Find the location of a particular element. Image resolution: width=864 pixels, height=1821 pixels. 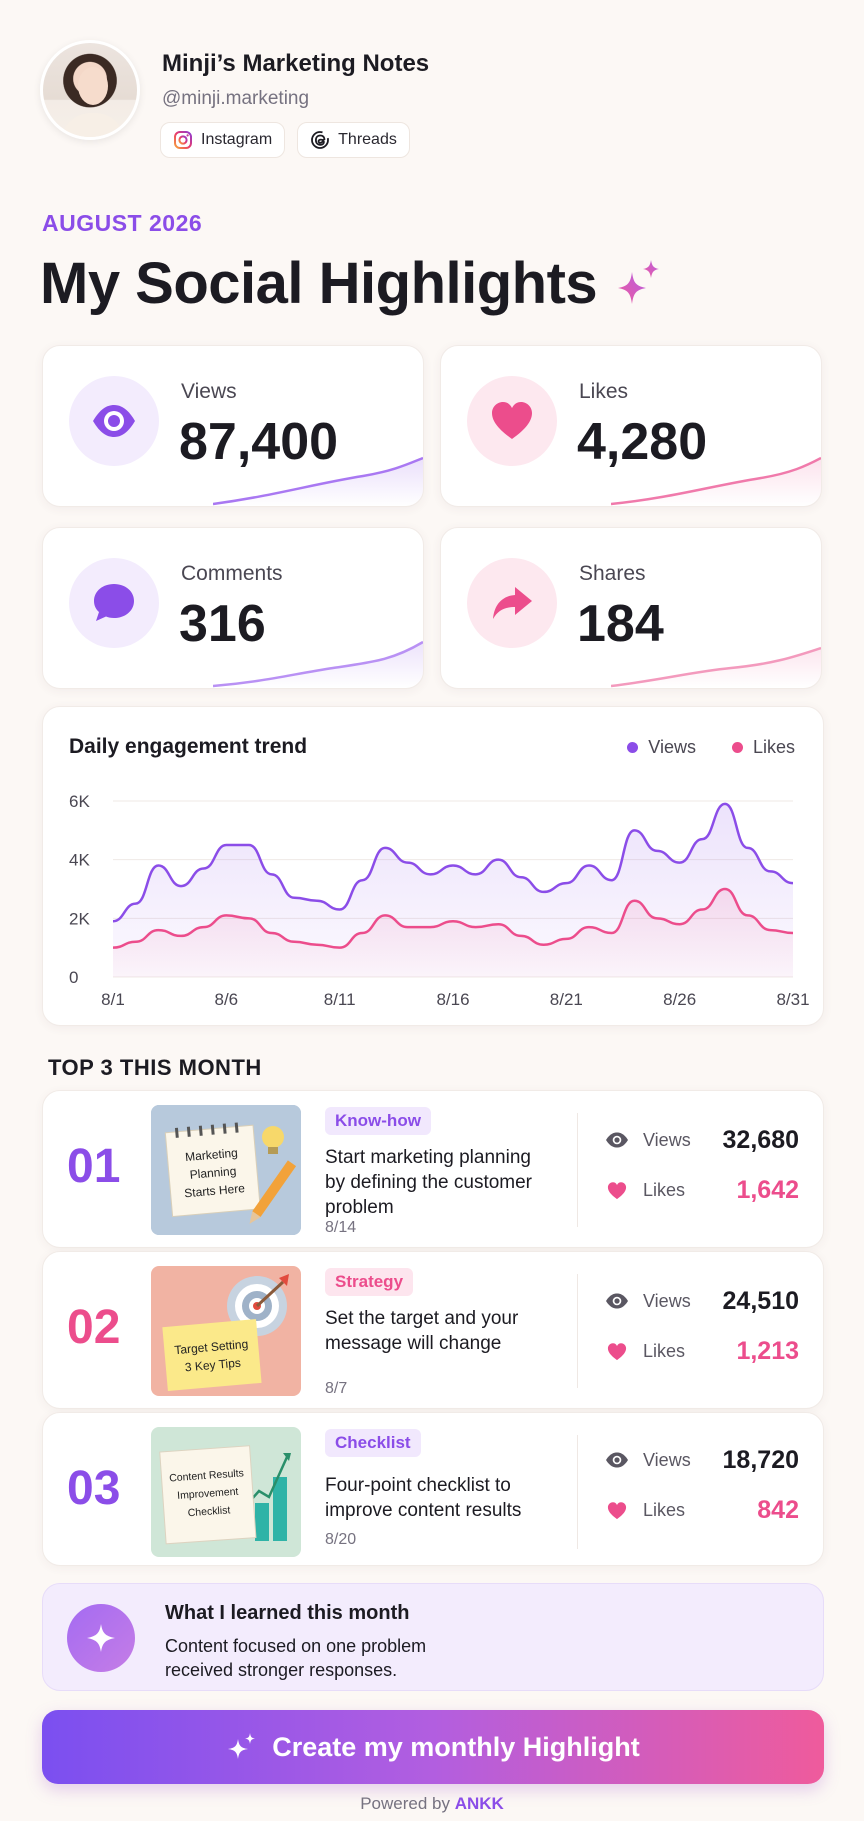

avatar is located at coordinates (90, 90).